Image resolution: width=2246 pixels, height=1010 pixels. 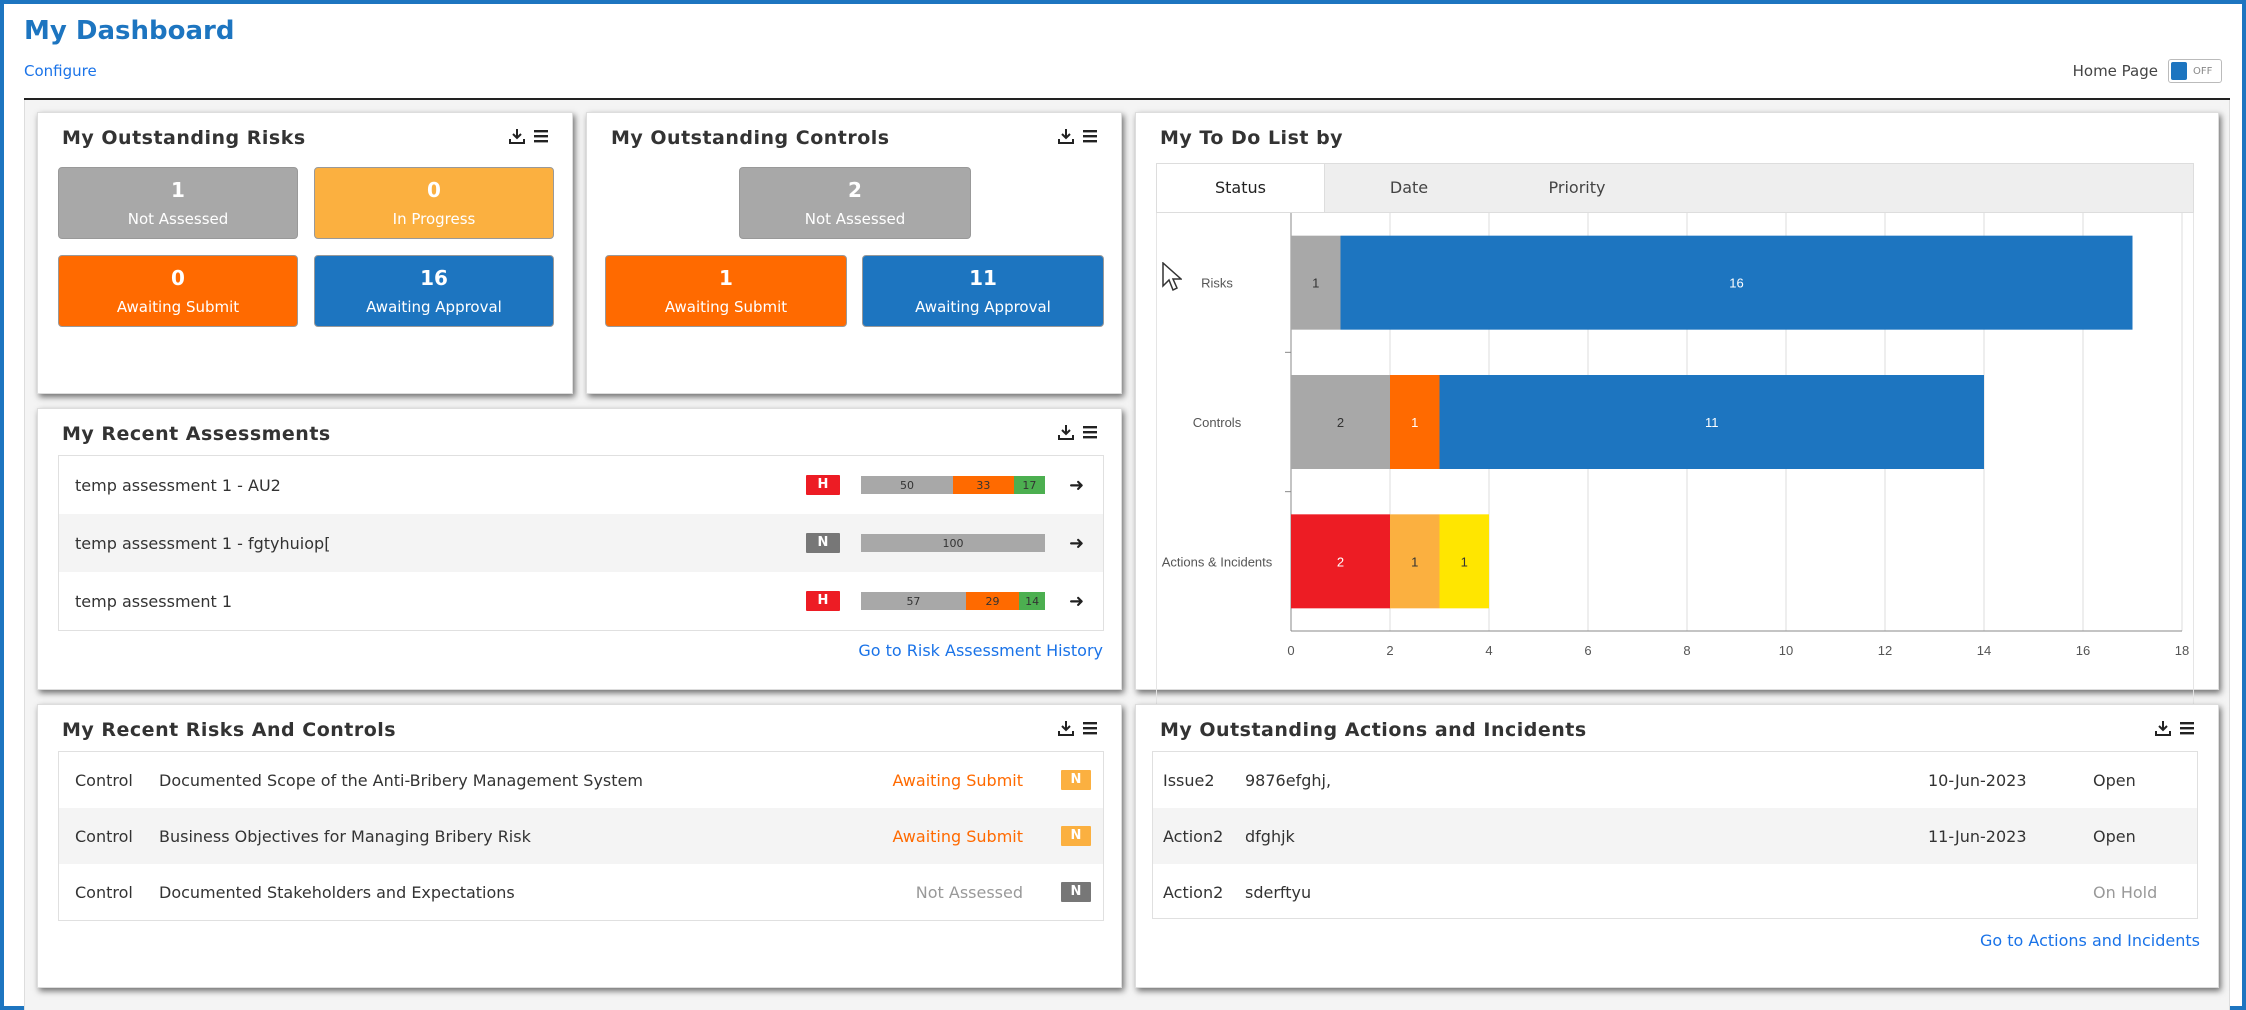 What do you see at coordinates (196, 434) in the screenshot?
I see `panel-title: My Recent Assessments` at bounding box center [196, 434].